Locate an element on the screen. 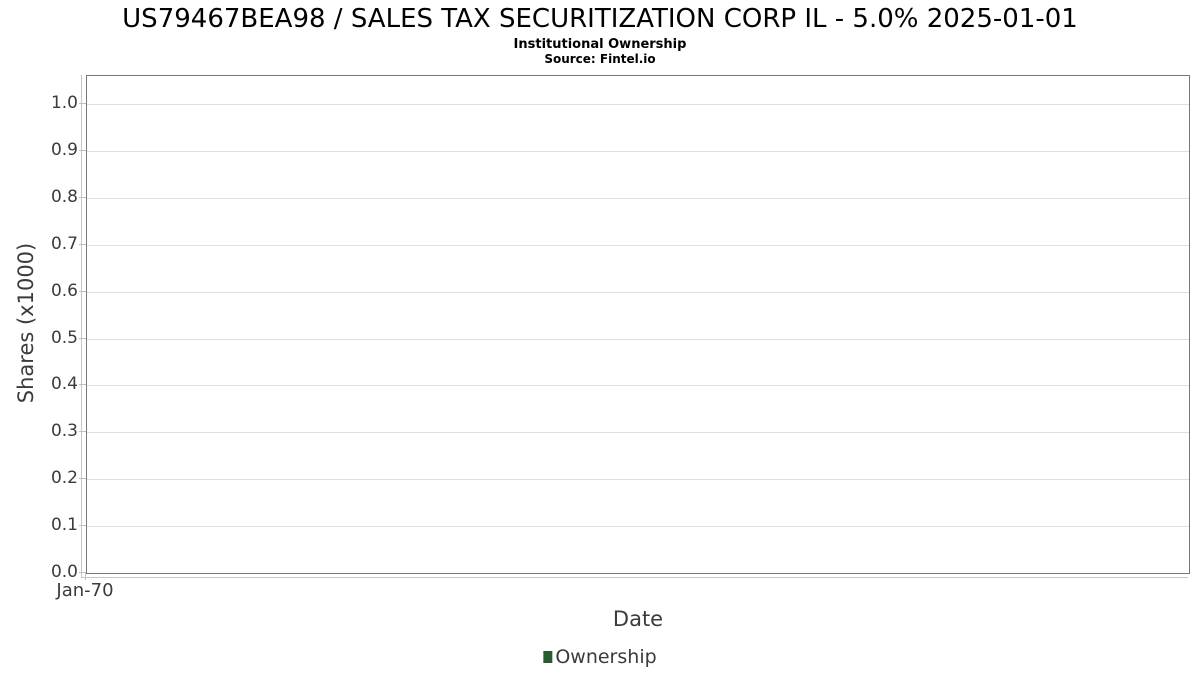 This screenshot has width=1200, height=675. legend-marker-ownership-icon is located at coordinates (548, 657).